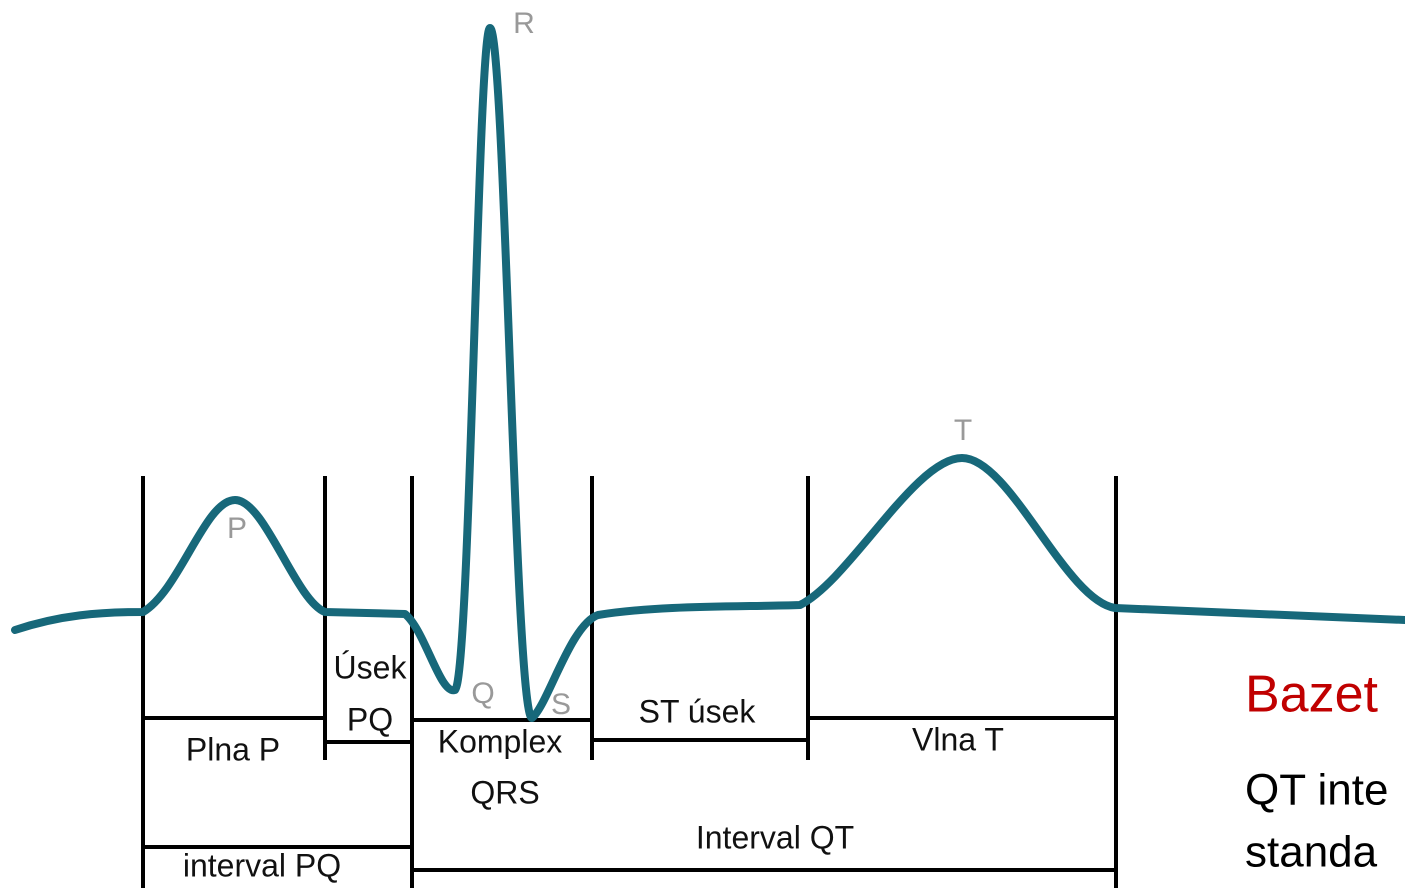 The width and height of the screenshot is (1405, 888). What do you see at coordinates (775, 837) in the screenshot?
I see `segment-label: Interval QT` at bounding box center [775, 837].